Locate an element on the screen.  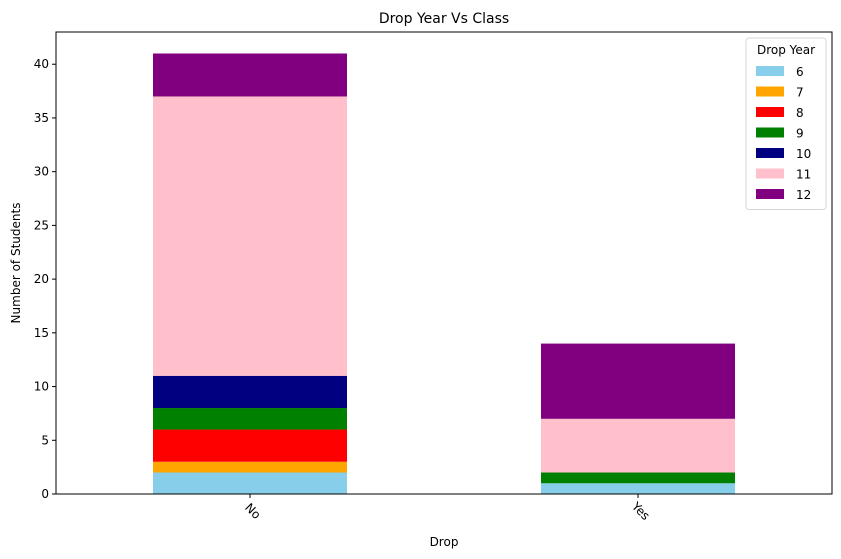
y-tick-label: 10 is located at coordinates (41, 387).